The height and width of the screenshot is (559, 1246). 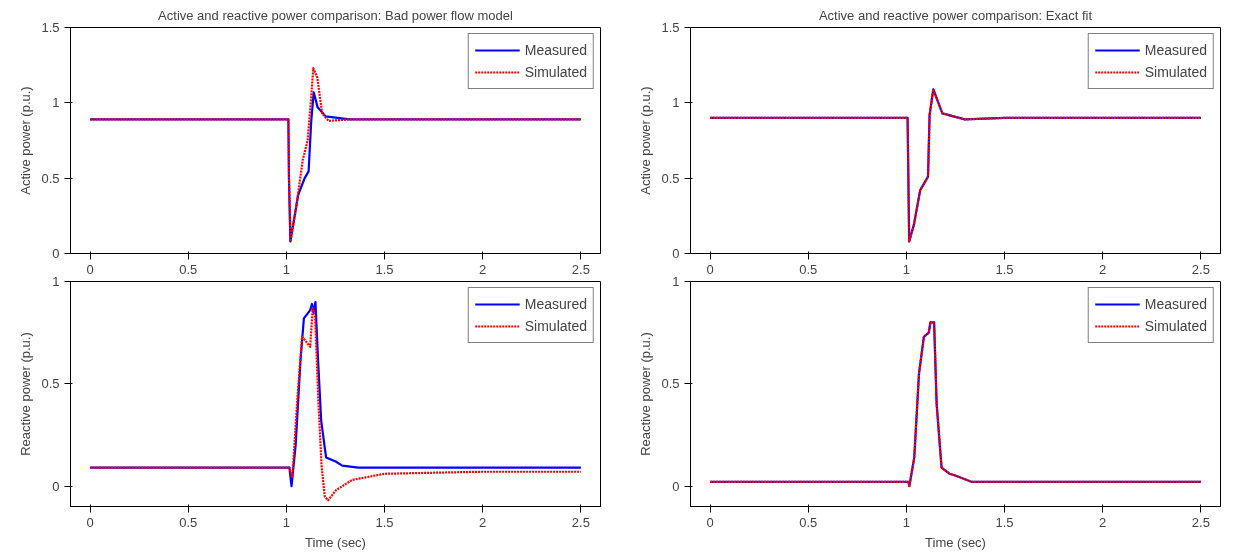 I want to click on chart-title: Active and reactive power comparison: Exact fit, so click(x=955, y=15).